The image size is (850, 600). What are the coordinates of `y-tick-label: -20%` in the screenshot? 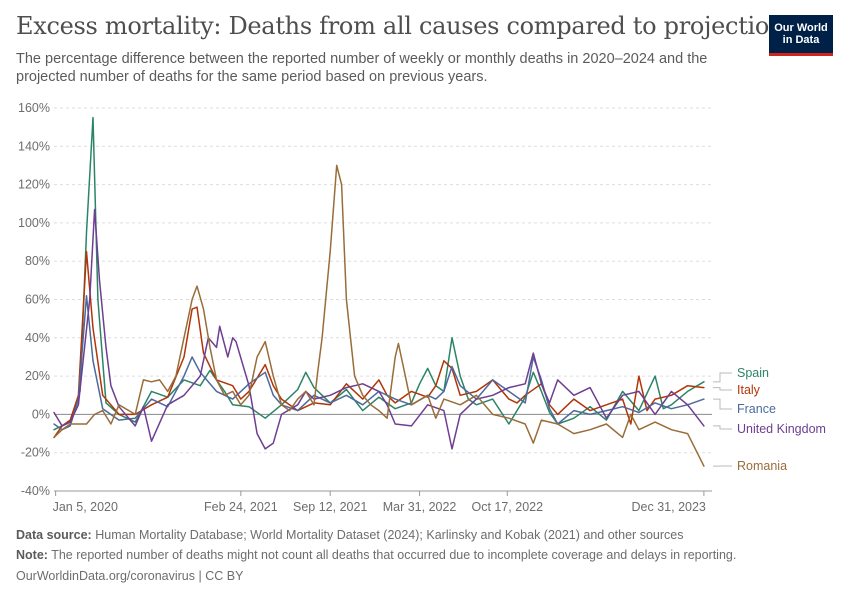 It's located at (35, 453).